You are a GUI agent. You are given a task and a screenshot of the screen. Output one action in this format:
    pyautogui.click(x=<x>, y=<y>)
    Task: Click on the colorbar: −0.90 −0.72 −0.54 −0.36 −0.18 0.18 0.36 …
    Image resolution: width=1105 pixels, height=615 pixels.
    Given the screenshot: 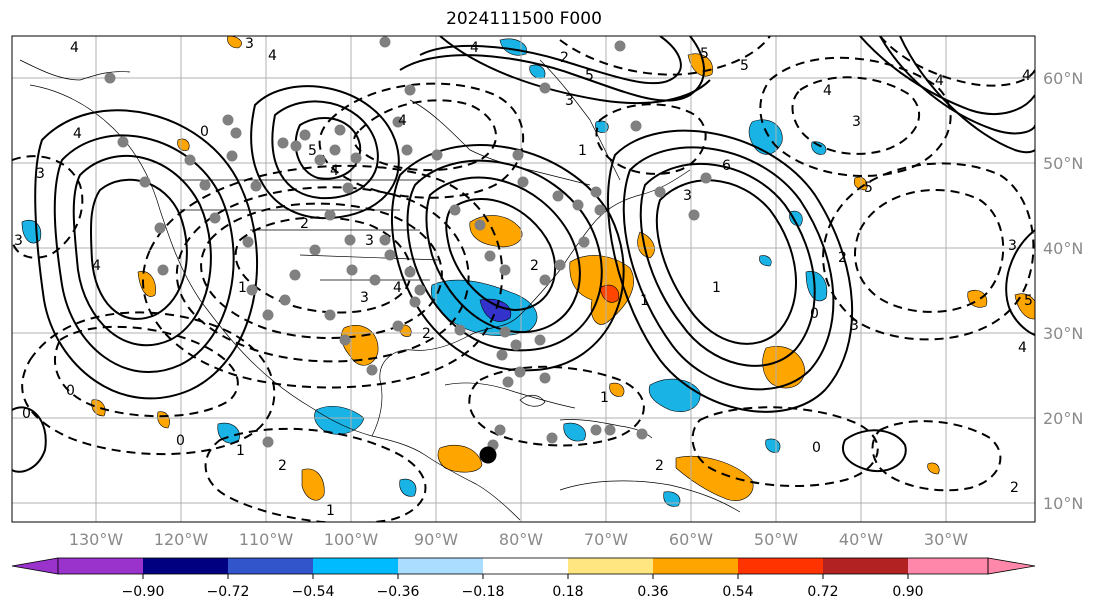 What is the action you would take?
    pyautogui.click(x=523, y=578)
    